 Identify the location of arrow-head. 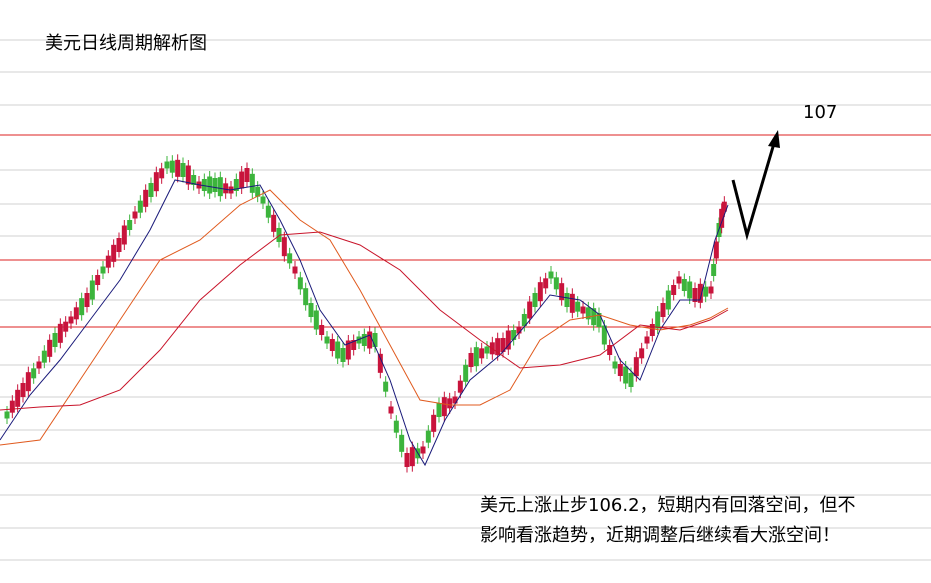
(774, 139).